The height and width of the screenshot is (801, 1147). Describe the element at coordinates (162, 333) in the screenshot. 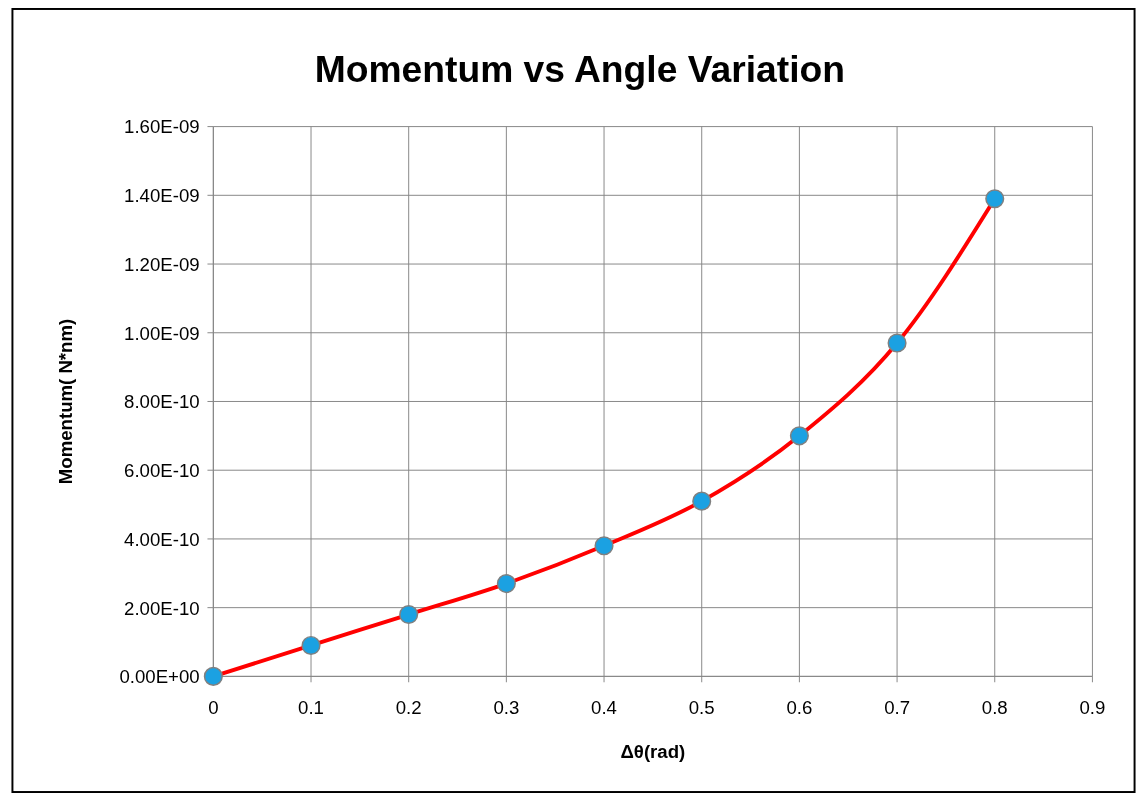

I see `y-tick-label: 1.00E-09` at that location.